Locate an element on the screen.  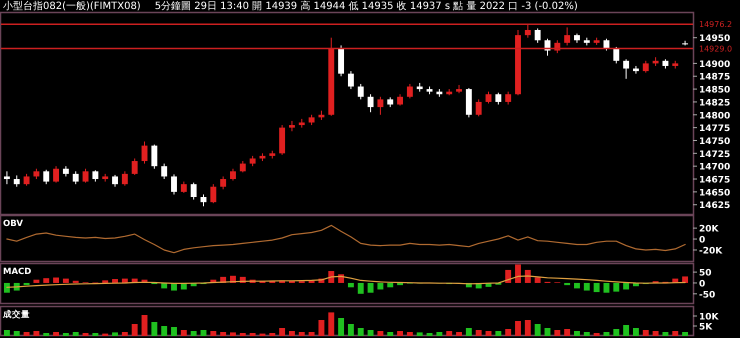
y-tick-label: 14650 is located at coordinates (714, 193).